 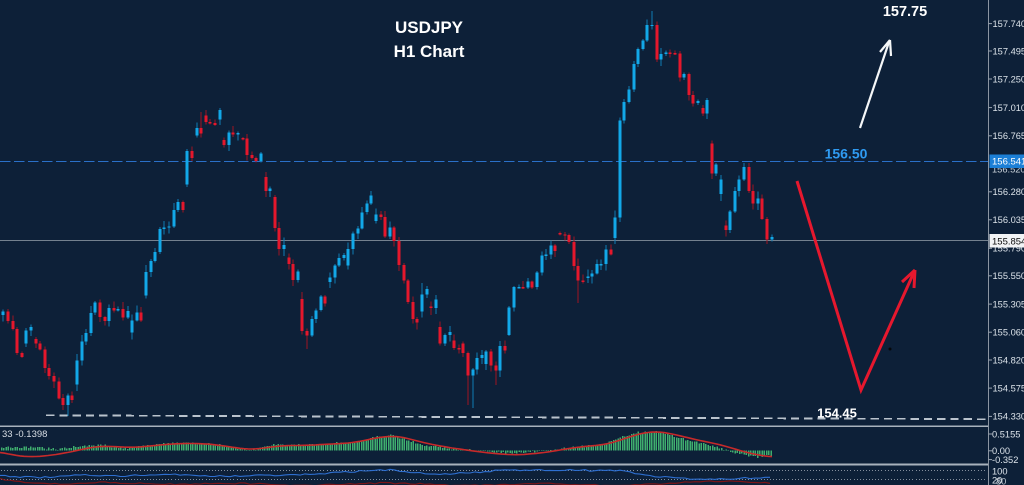 What do you see at coordinates (1008, 417) in the screenshot?
I see `svg-text: 154.330` at bounding box center [1008, 417].